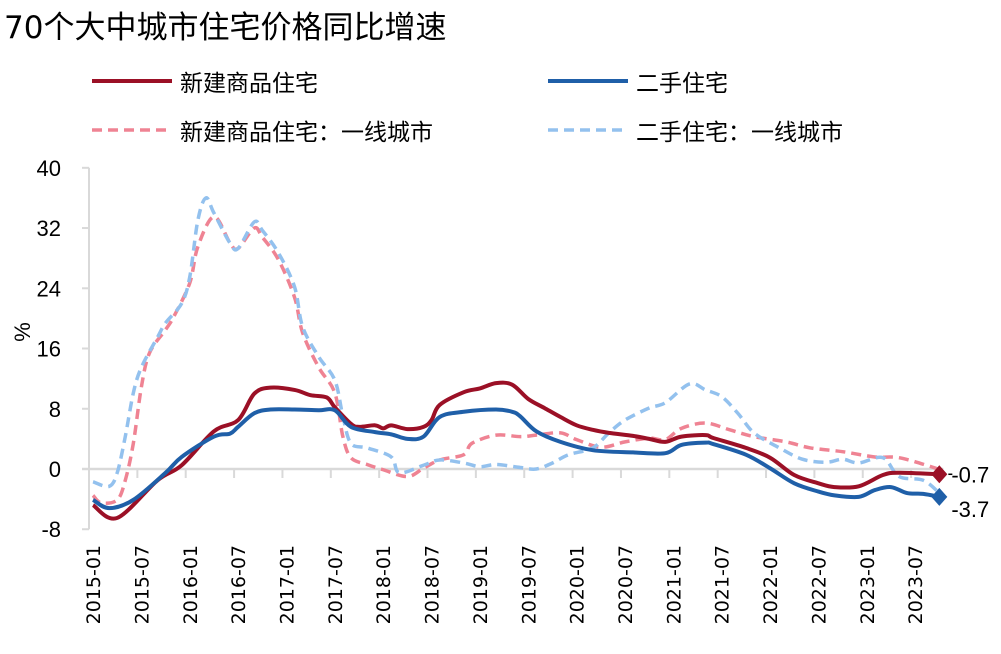 The width and height of the screenshot is (1001, 654). What do you see at coordinates (142, 584) in the screenshot?
I see `x-tick-label: 2015-07` at bounding box center [142, 584].